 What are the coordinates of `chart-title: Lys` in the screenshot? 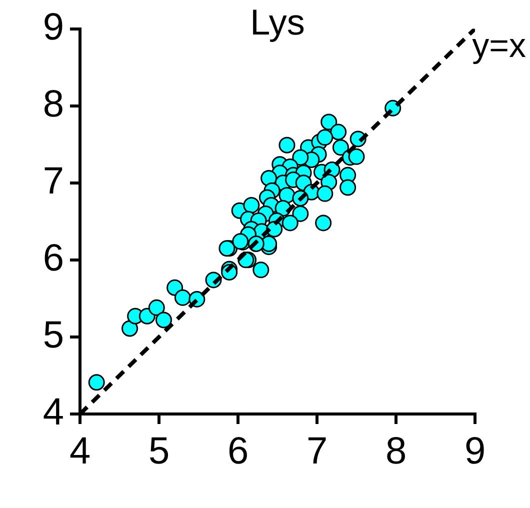 It's located at (277, 22).